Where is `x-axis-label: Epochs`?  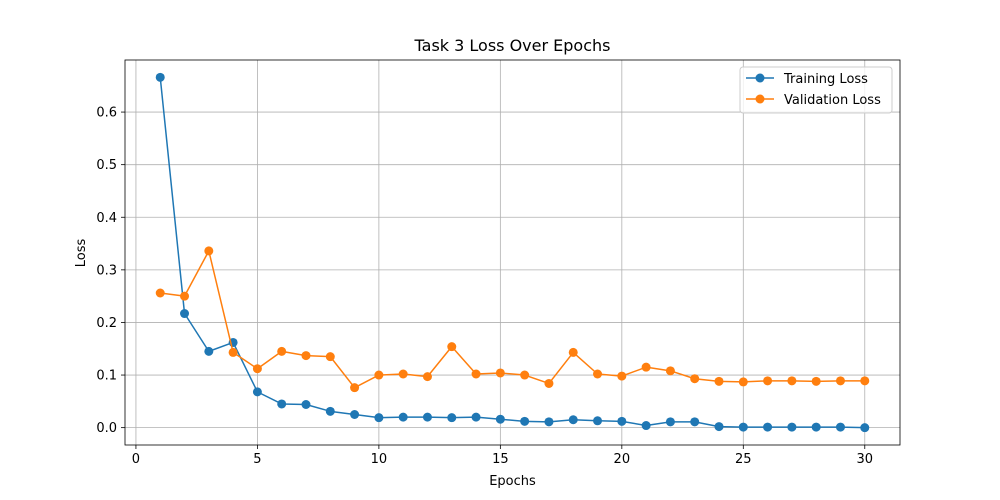 x-axis-label: Epochs is located at coordinates (512, 481).